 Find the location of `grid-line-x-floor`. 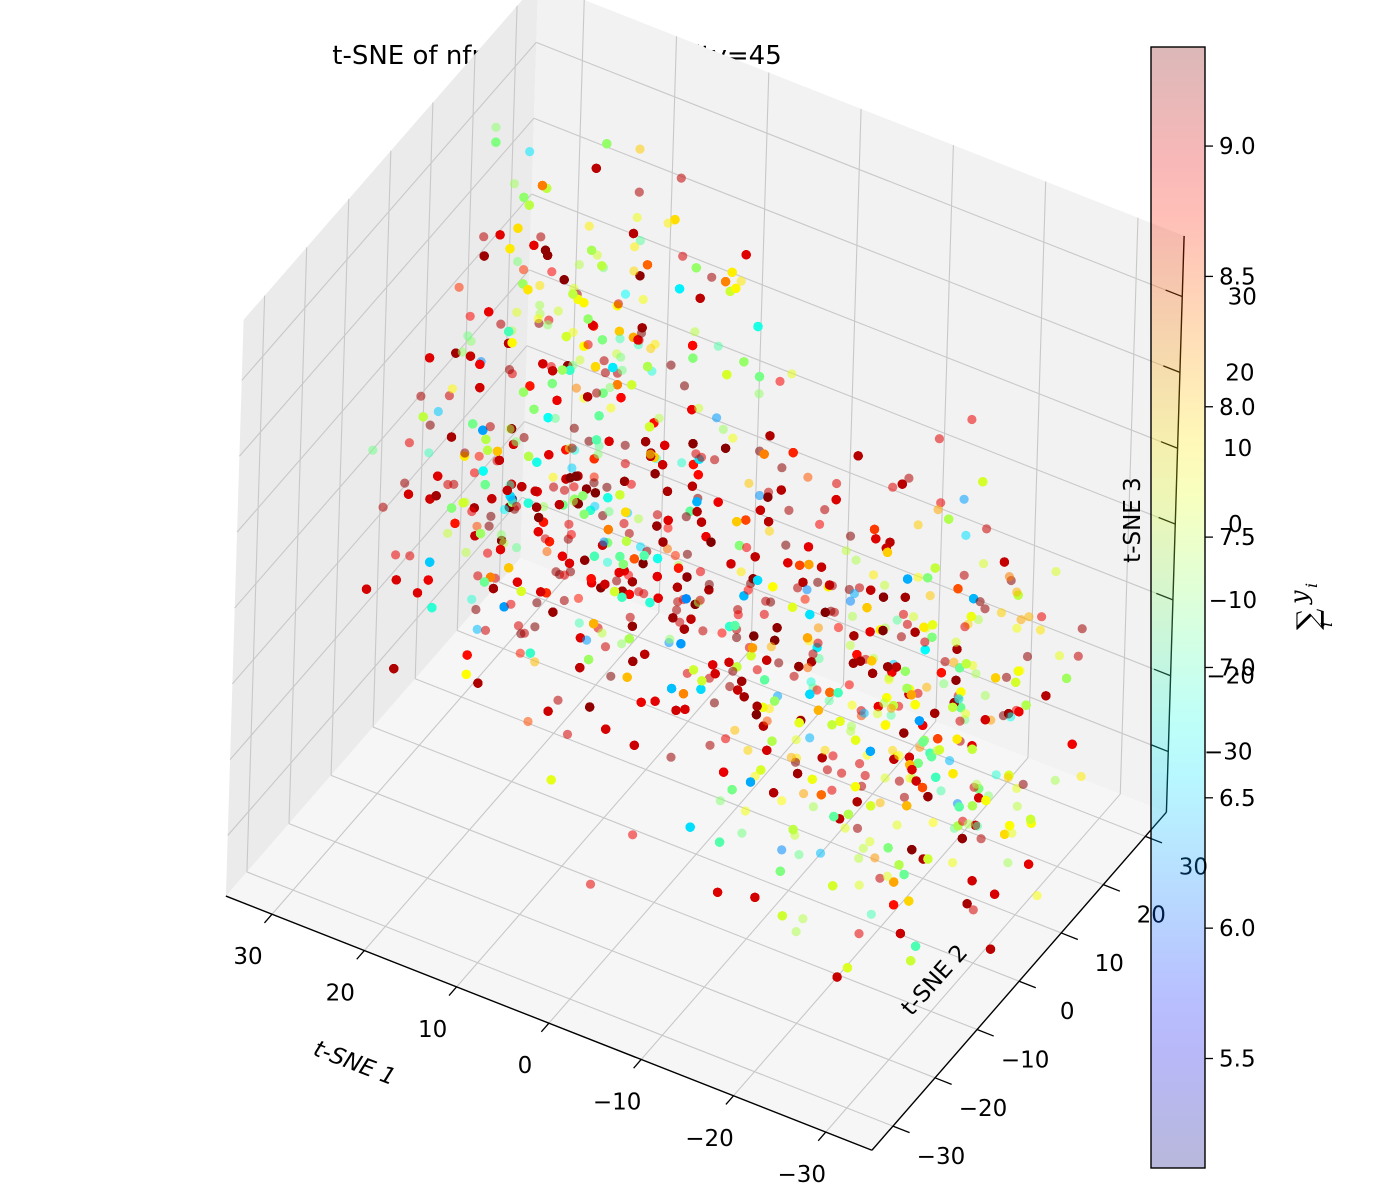

grid-line-x-floor is located at coordinates (511, 781).